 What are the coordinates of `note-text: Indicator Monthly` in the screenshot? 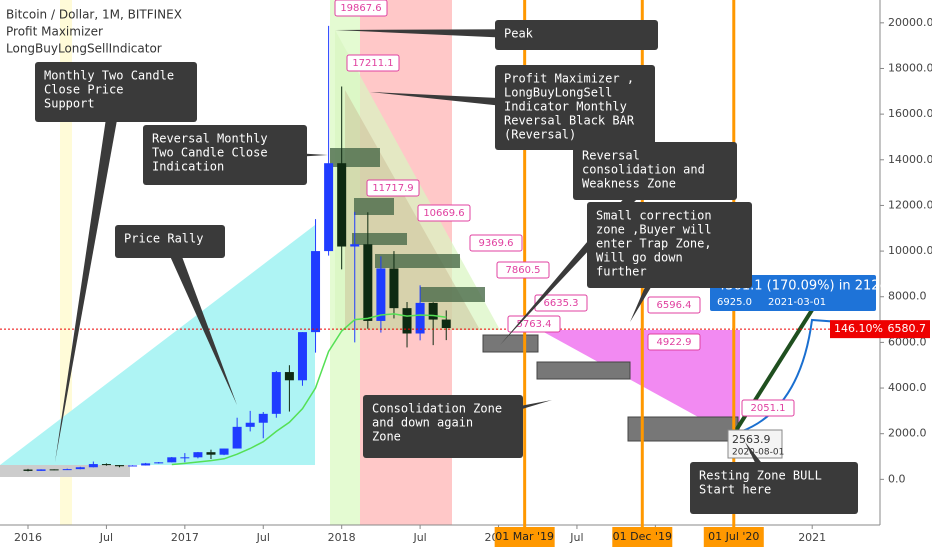 It's located at (565, 107).